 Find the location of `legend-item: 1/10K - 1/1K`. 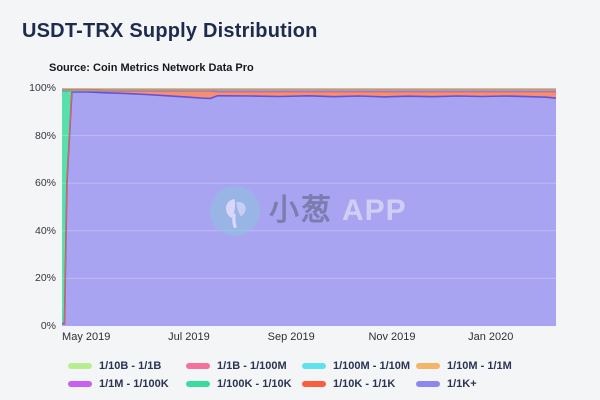

legend-item: 1/10K - 1/1K is located at coordinates (348, 384).